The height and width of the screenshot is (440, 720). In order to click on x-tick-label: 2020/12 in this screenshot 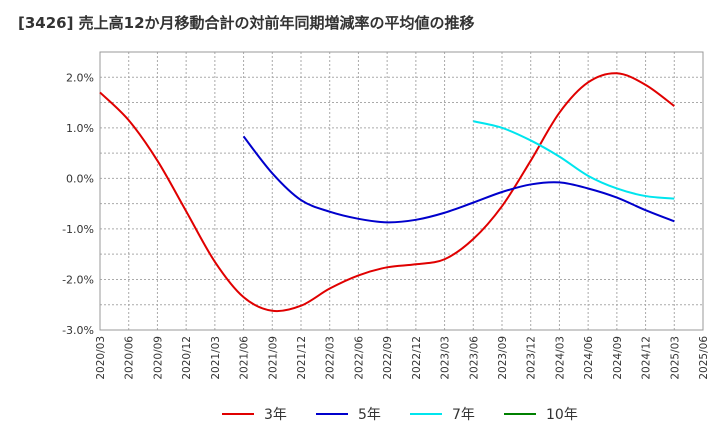, I will do `click(187, 358)`.